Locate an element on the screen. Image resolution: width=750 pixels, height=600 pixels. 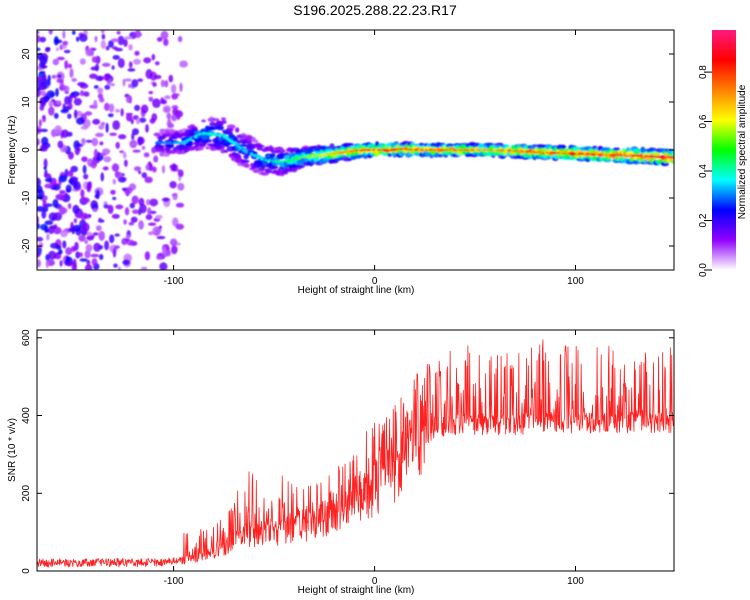
spectrogram-x-tick-label: 0 is located at coordinates (375, 281).